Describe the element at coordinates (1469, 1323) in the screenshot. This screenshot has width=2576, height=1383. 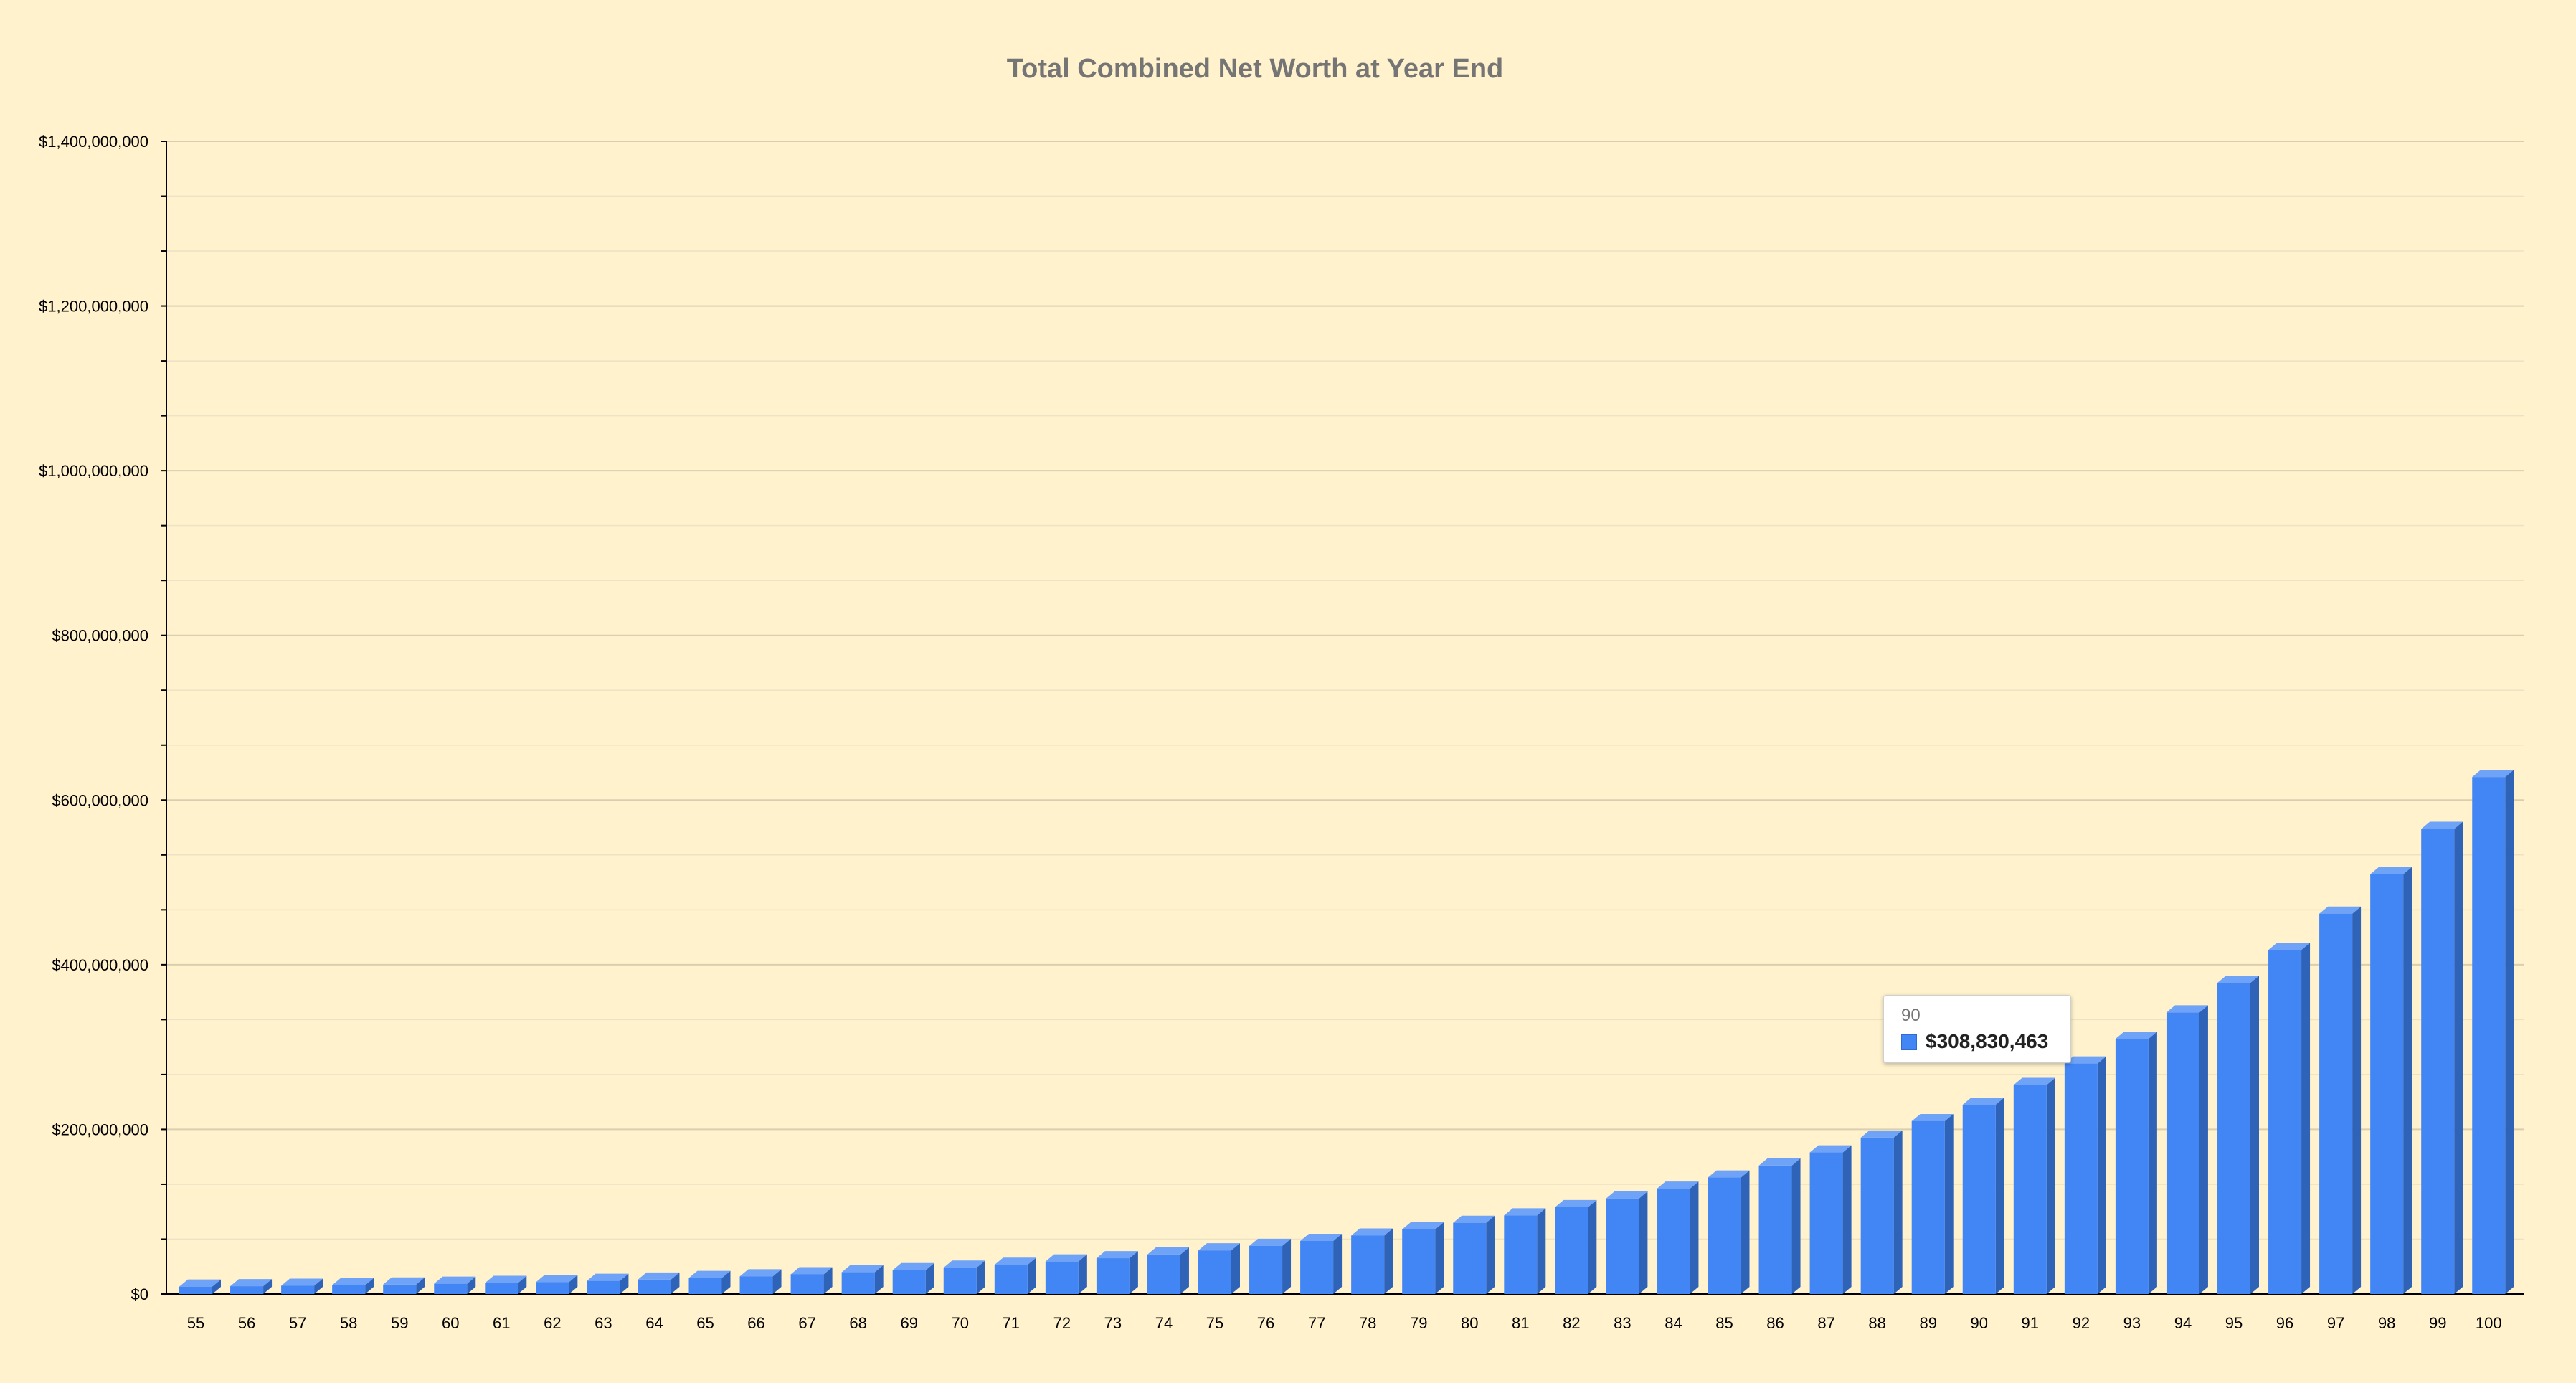
I see `x-tick-label: 80` at that location.